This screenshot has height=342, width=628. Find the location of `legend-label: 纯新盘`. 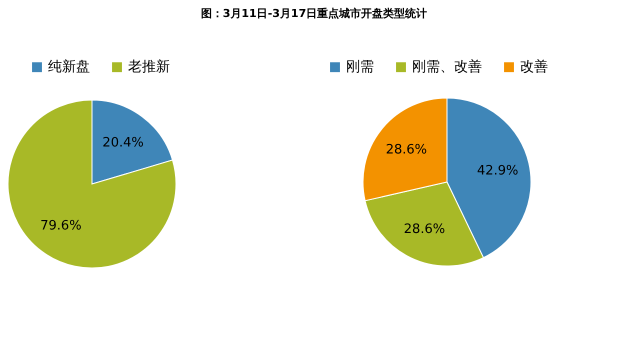

legend-label: 纯新盘 is located at coordinates (69, 67).